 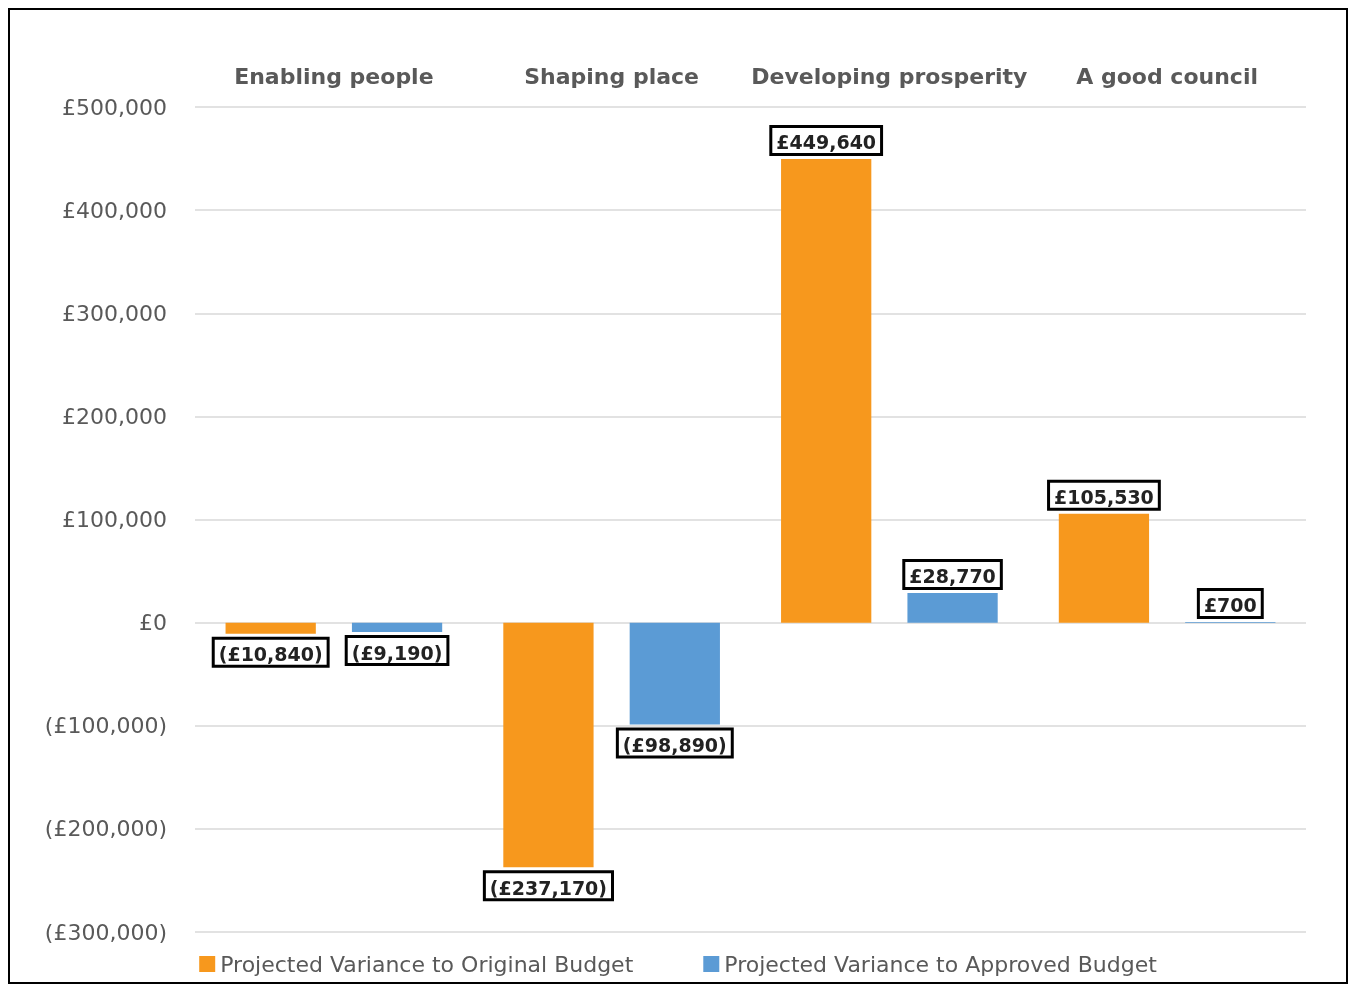 What do you see at coordinates (105, 932) in the screenshot?
I see `y-tick-label: (£300,000)` at bounding box center [105, 932].